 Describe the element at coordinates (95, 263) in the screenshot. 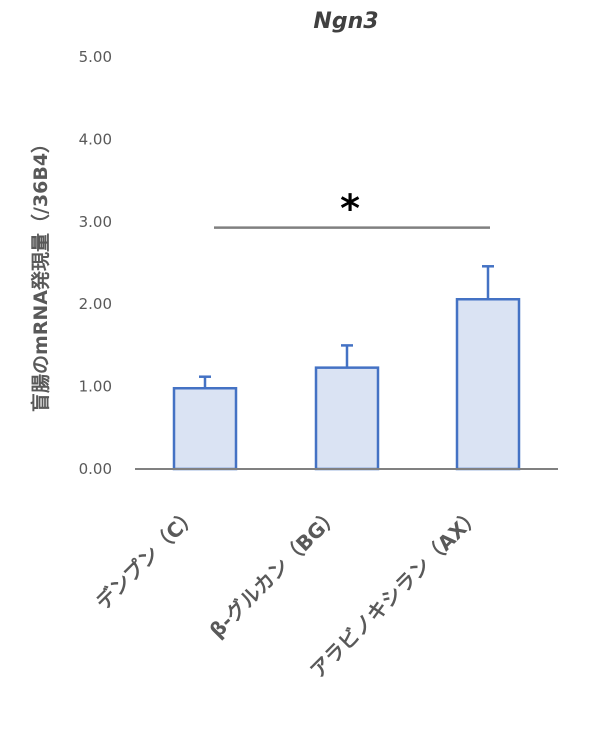

I see `y-axis-ticks: 0.00 1.00 2.00 3.00 4.00 5.00` at that location.